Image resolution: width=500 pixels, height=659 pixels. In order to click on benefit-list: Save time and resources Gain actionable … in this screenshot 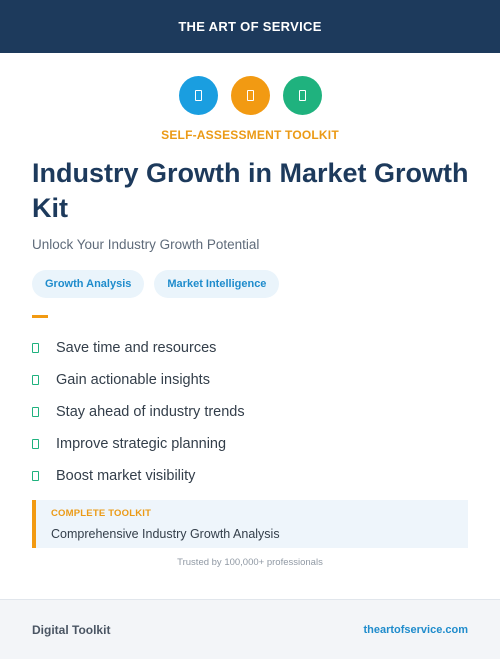, I will do `click(138, 412)`.